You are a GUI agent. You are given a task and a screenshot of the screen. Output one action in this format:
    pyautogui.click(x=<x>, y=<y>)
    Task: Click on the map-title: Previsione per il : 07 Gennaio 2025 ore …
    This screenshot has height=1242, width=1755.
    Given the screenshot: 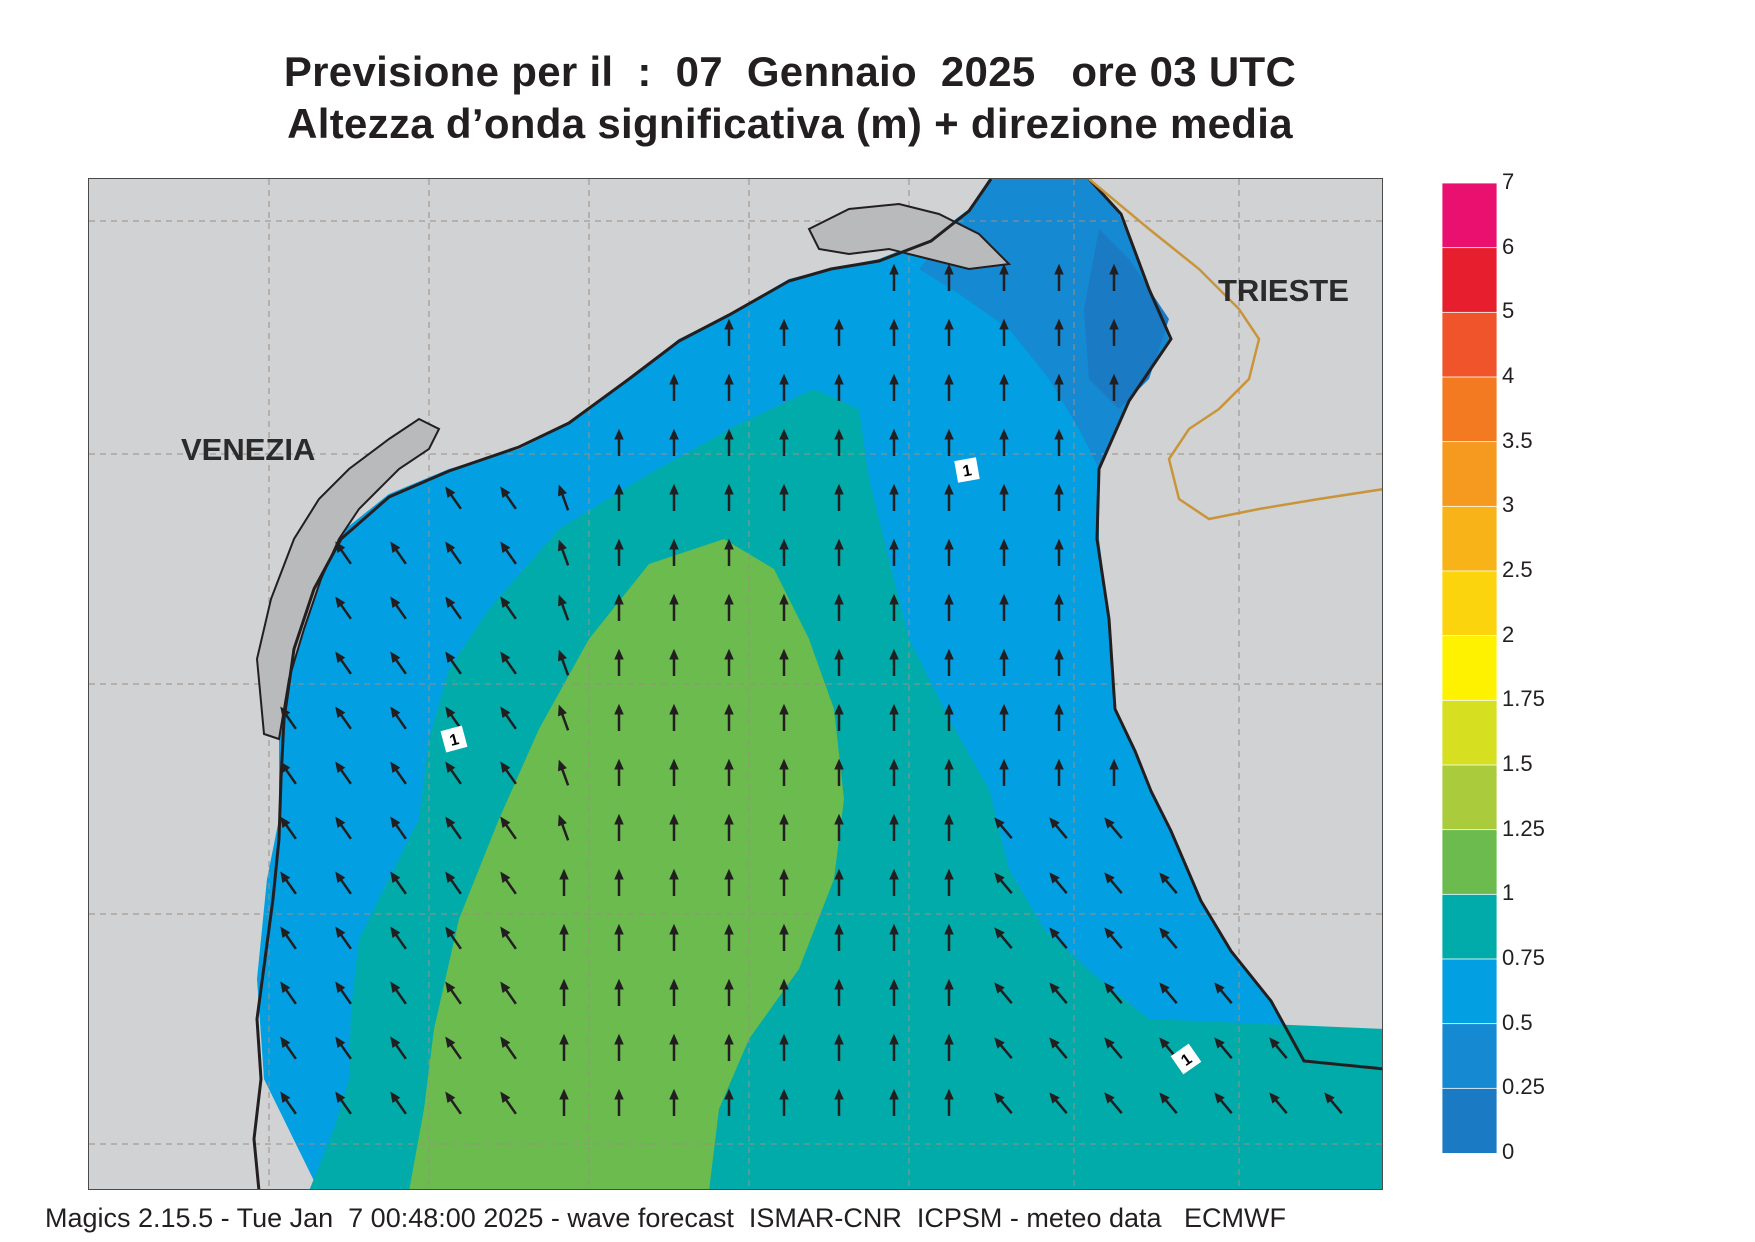 What is the action you would take?
    pyautogui.click(x=790, y=71)
    